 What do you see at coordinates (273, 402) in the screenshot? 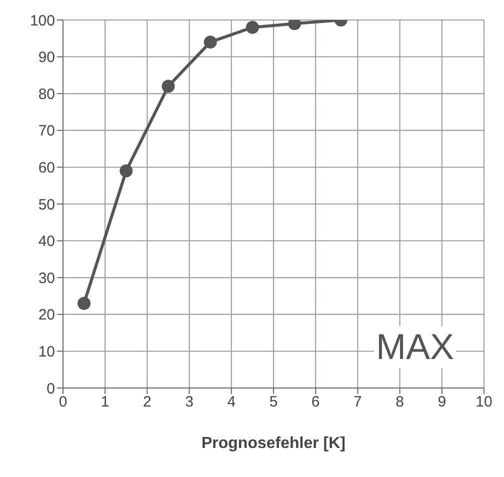
I see `x-tick-label: 5` at bounding box center [273, 402].